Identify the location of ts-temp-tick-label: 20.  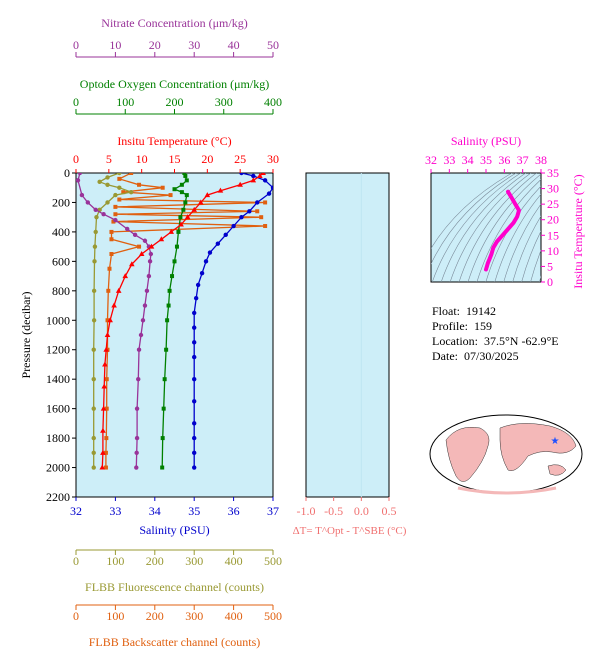
(553, 220).